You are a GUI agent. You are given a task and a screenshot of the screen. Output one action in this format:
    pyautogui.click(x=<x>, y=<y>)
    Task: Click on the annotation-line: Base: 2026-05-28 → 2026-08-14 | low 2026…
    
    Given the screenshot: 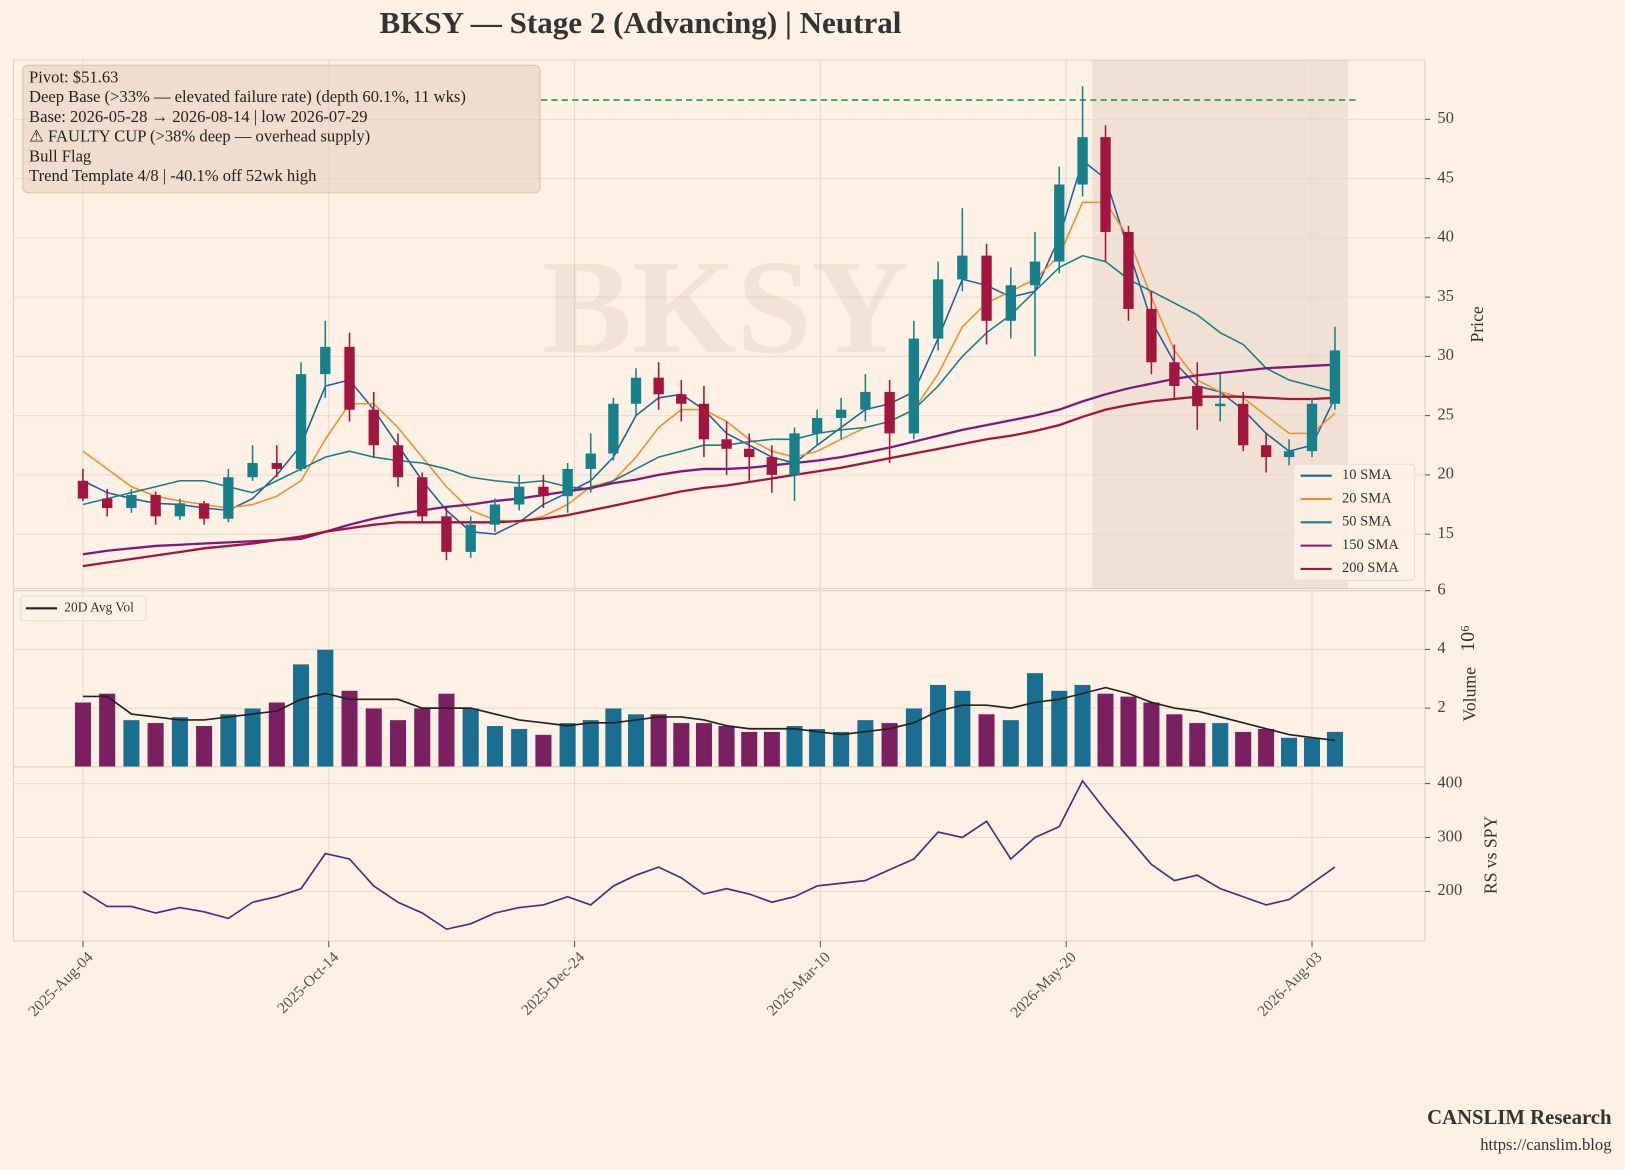 What is the action you would take?
    pyautogui.click(x=198, y=116)
    